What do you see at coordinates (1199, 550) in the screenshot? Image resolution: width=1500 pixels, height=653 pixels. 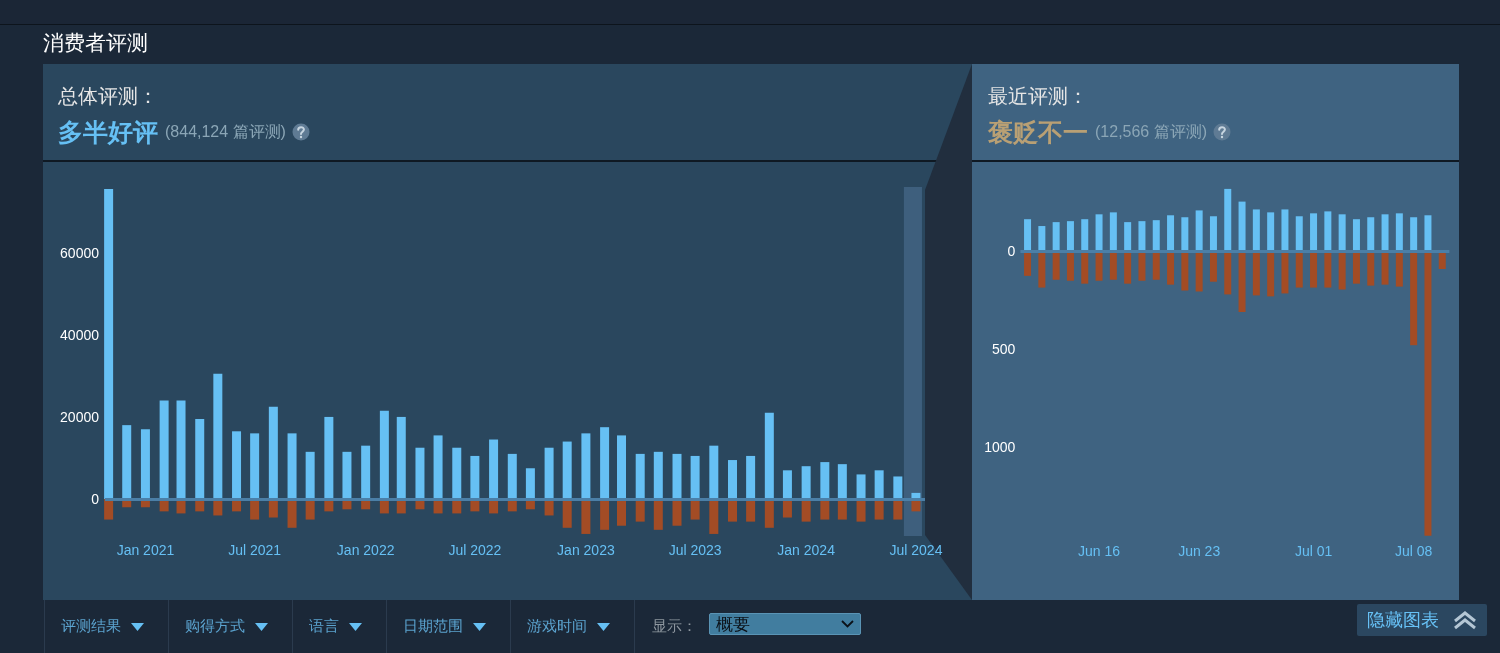 I see `x-tick-label: Jun 23` at bounding box center [1199, 550].